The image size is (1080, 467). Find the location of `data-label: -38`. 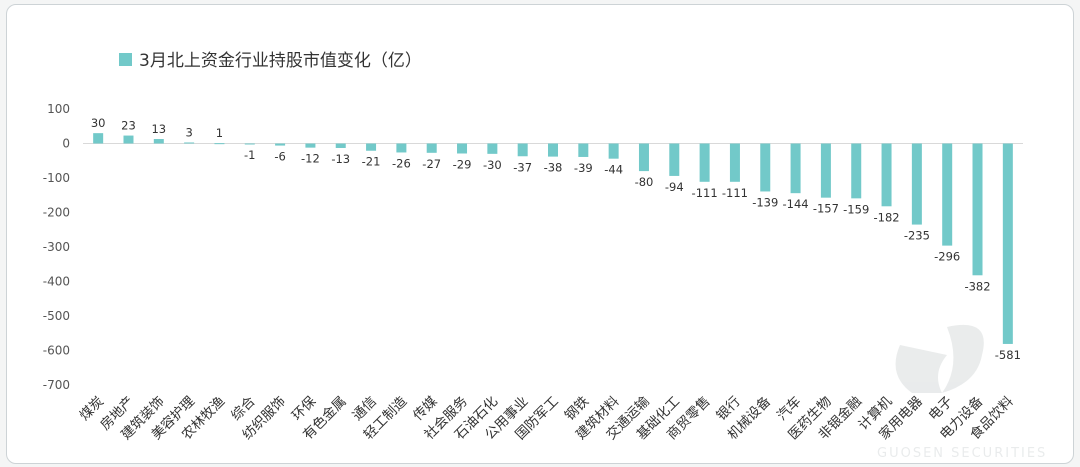

data-label: -38 is located at coordinates (553, 168).